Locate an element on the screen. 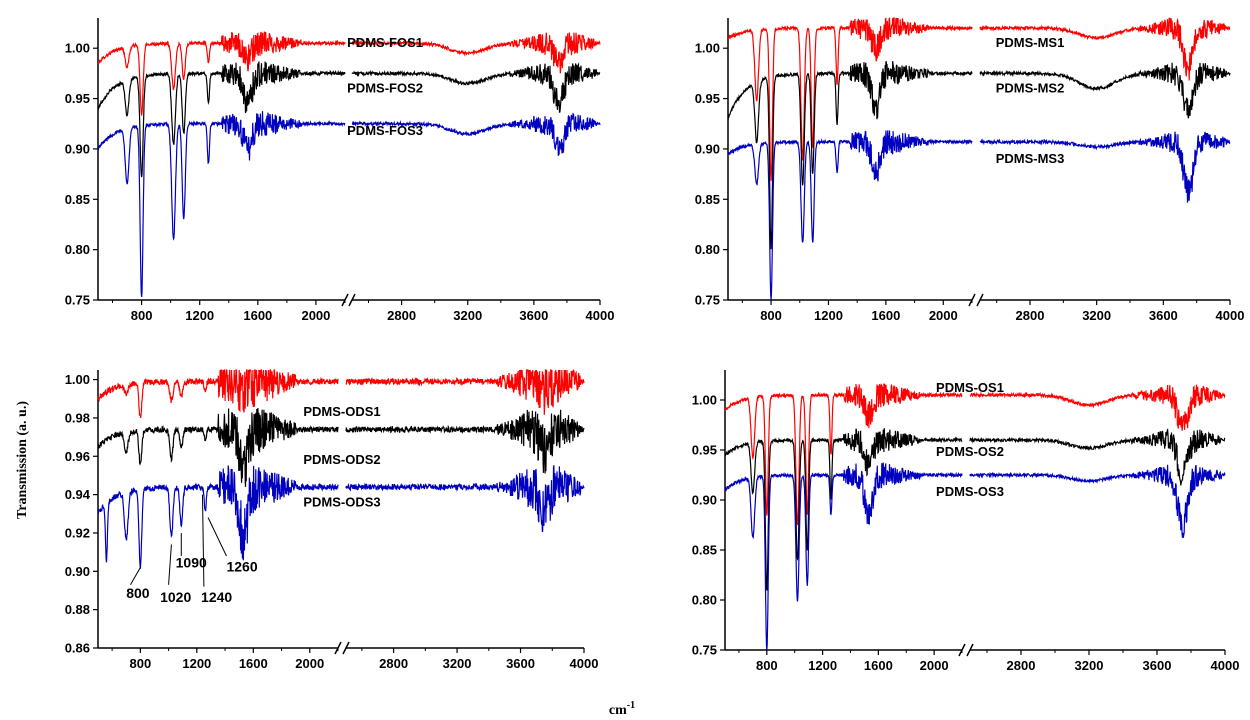 The image size is (1250, 720). series-label-pdms-ods1: PDMS-ODS1 is located at coordinates (341, 411).